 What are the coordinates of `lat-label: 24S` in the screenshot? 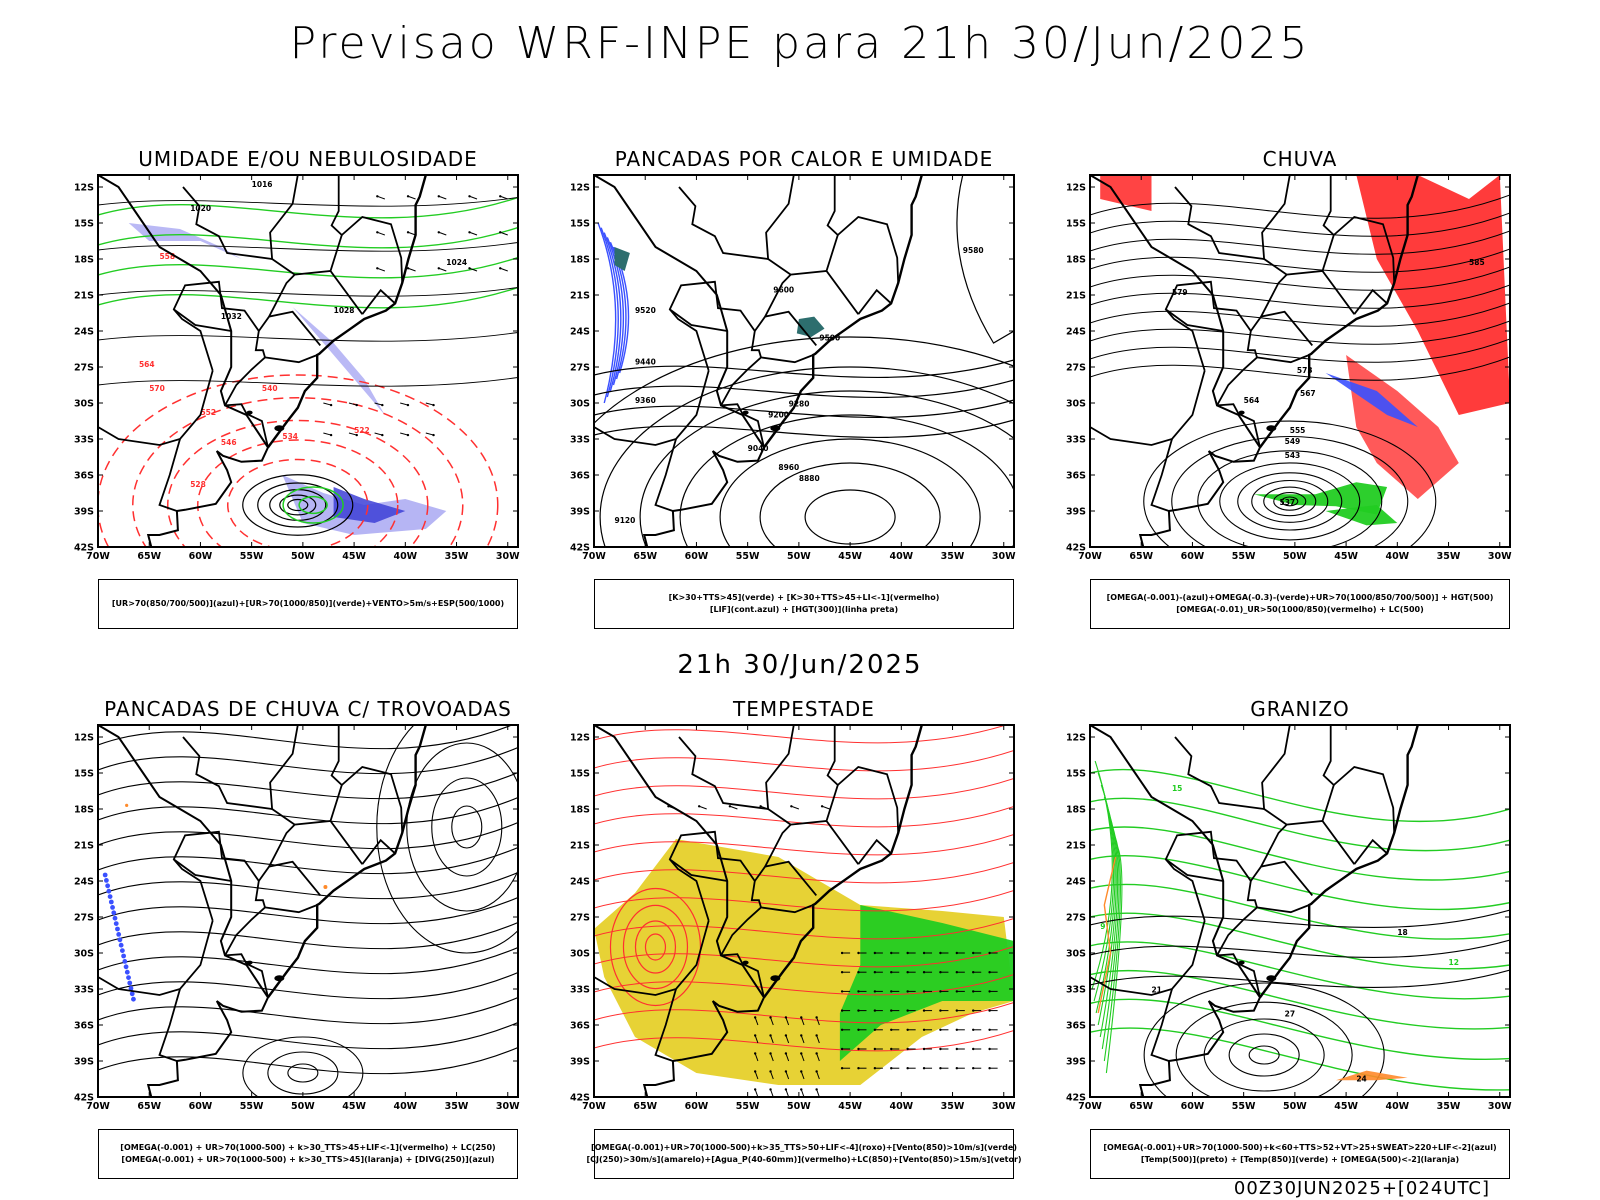 It's located at (84, 882).